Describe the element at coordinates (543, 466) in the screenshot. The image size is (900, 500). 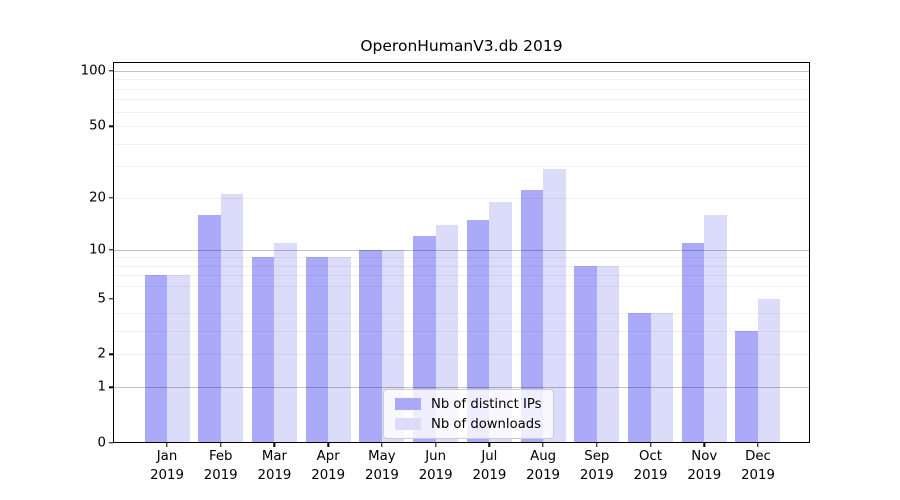
I see `x-tick-label-aug: Aug 2019` at that location.